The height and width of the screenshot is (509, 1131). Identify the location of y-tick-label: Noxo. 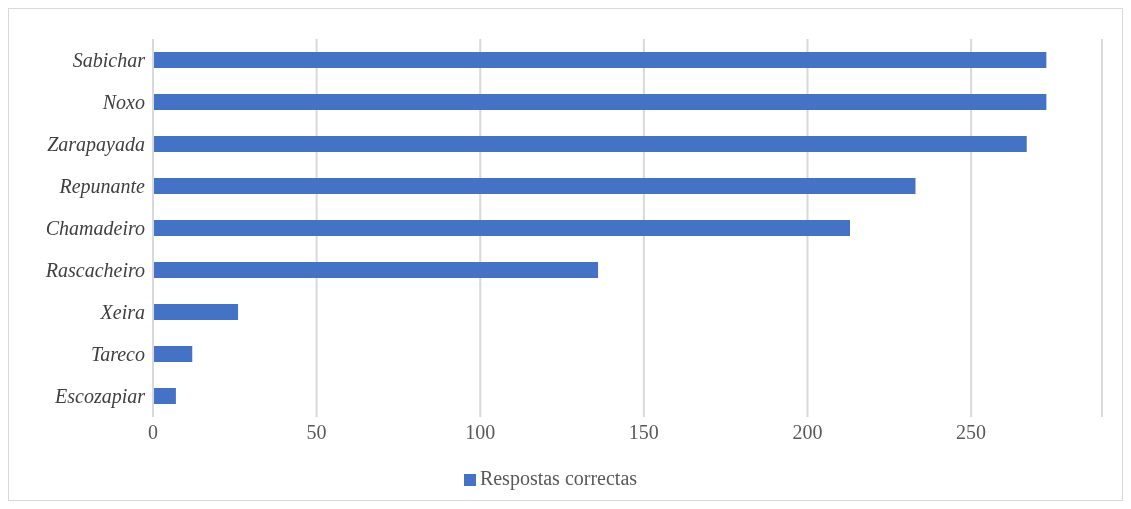
(123, 102).